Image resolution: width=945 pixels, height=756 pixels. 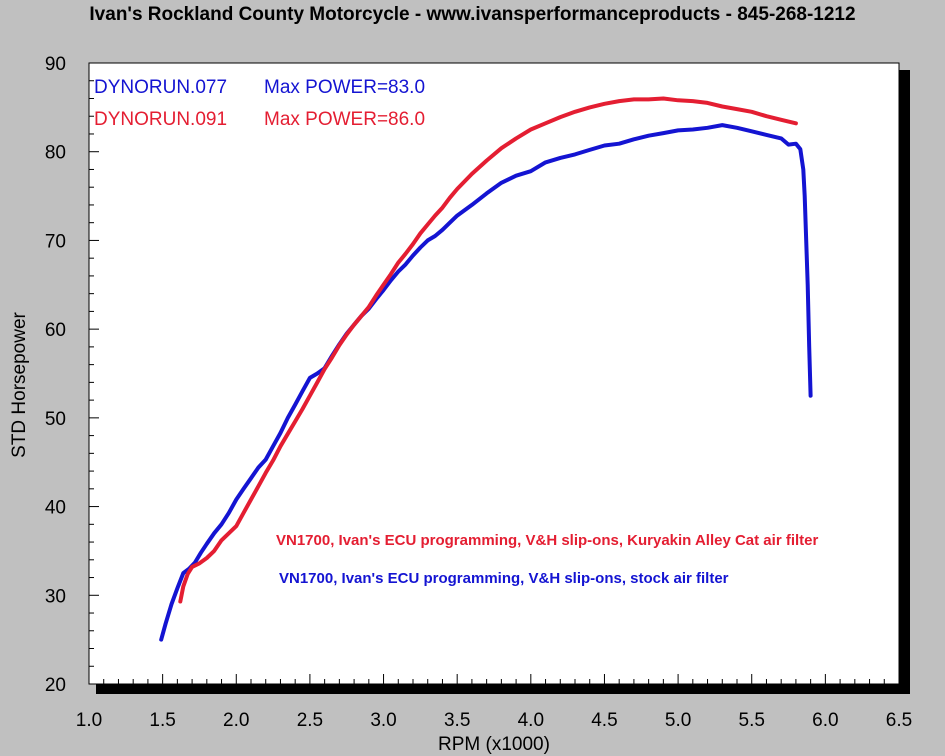 What do you see at coordinates (160, 87) in the screenshot?
I see `legend-run-1: DYNORUN.077` at bounding box center [160, 87].